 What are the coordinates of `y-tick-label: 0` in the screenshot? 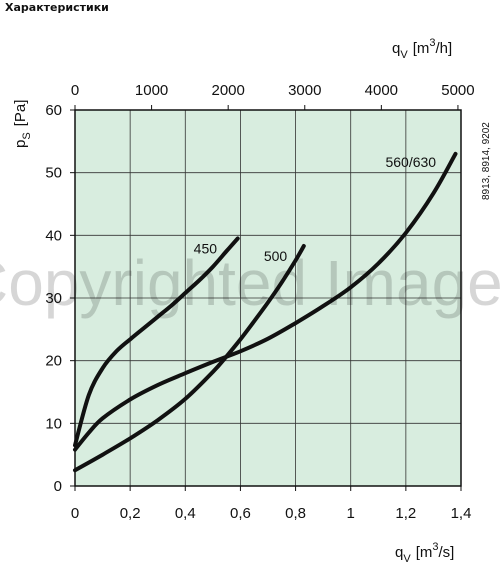 It's located at (58, 486).